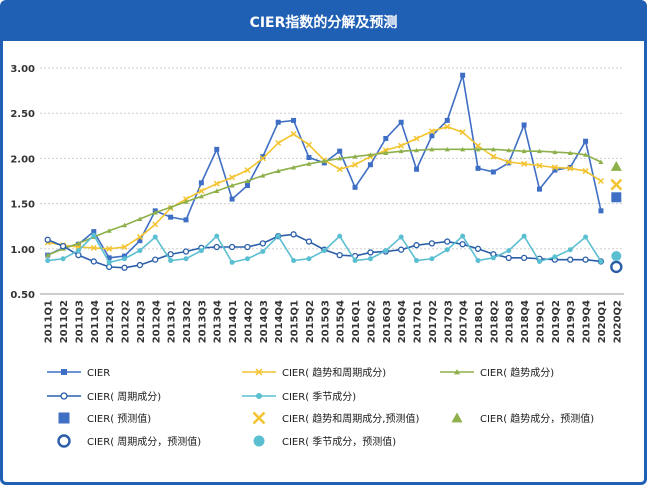 This screenshot has width=647, height=485. I want to click on x-tick-label: 2013Q4, so click(218, 321).